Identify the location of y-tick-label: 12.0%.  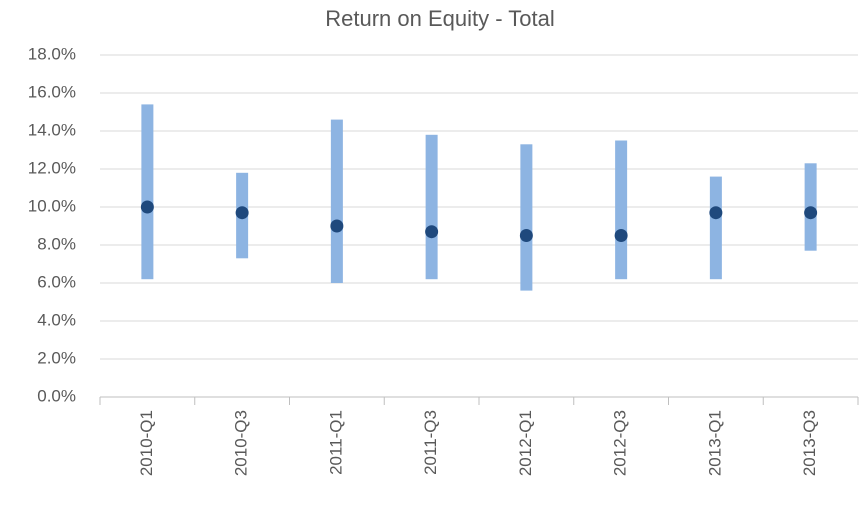
(52, 167).